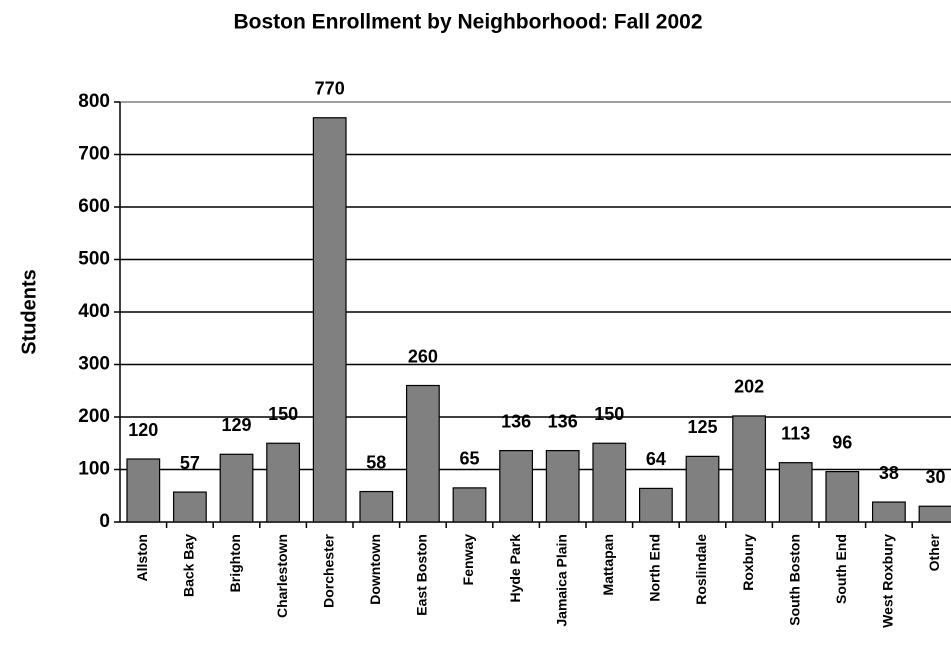 The height and width of the screenshot is (660, 951). What do you see at coordinates (376, 462) in the screenshot?
I see `value-label: 58` at bounding box center [376, 462].